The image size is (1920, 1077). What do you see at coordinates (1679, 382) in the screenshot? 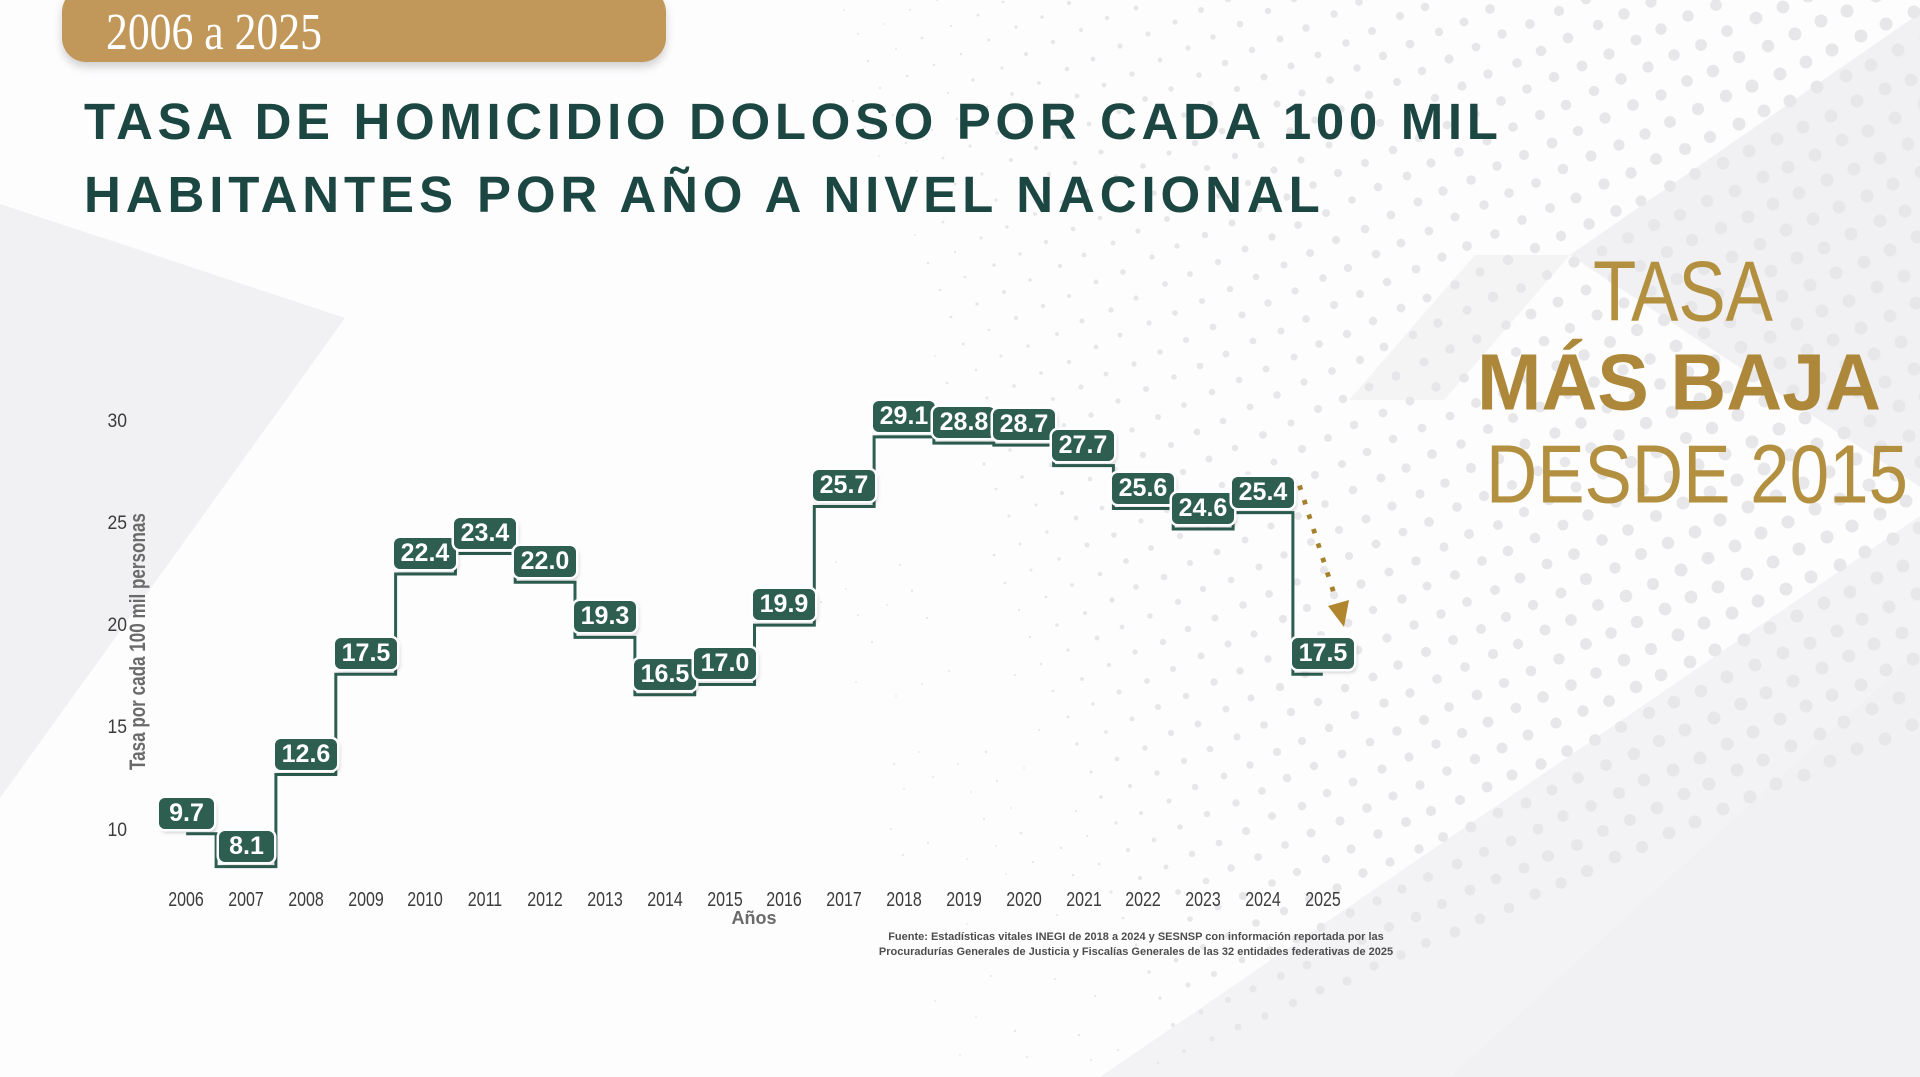
I see `svg-text: MÁS BAJA` at bounding box center [1679, 382].